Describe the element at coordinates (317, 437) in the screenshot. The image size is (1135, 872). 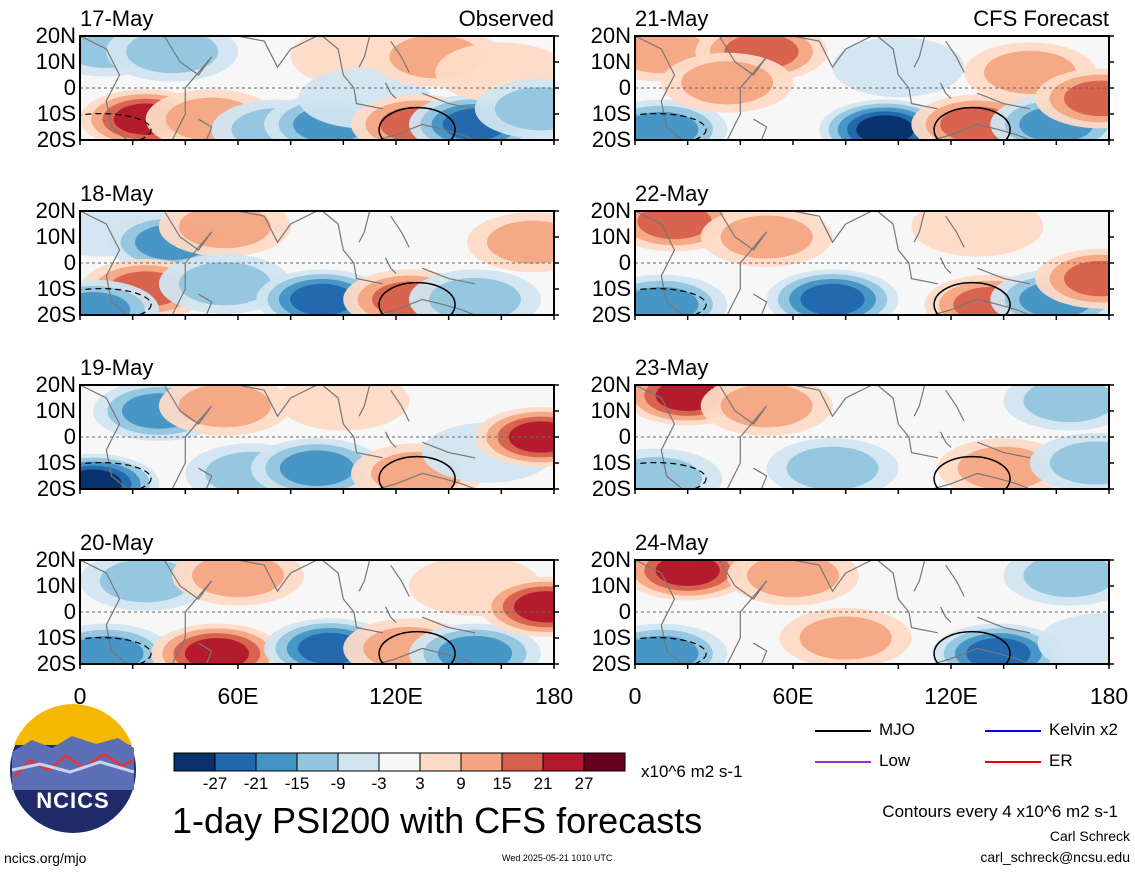
I see `panel-19-May` at that location.